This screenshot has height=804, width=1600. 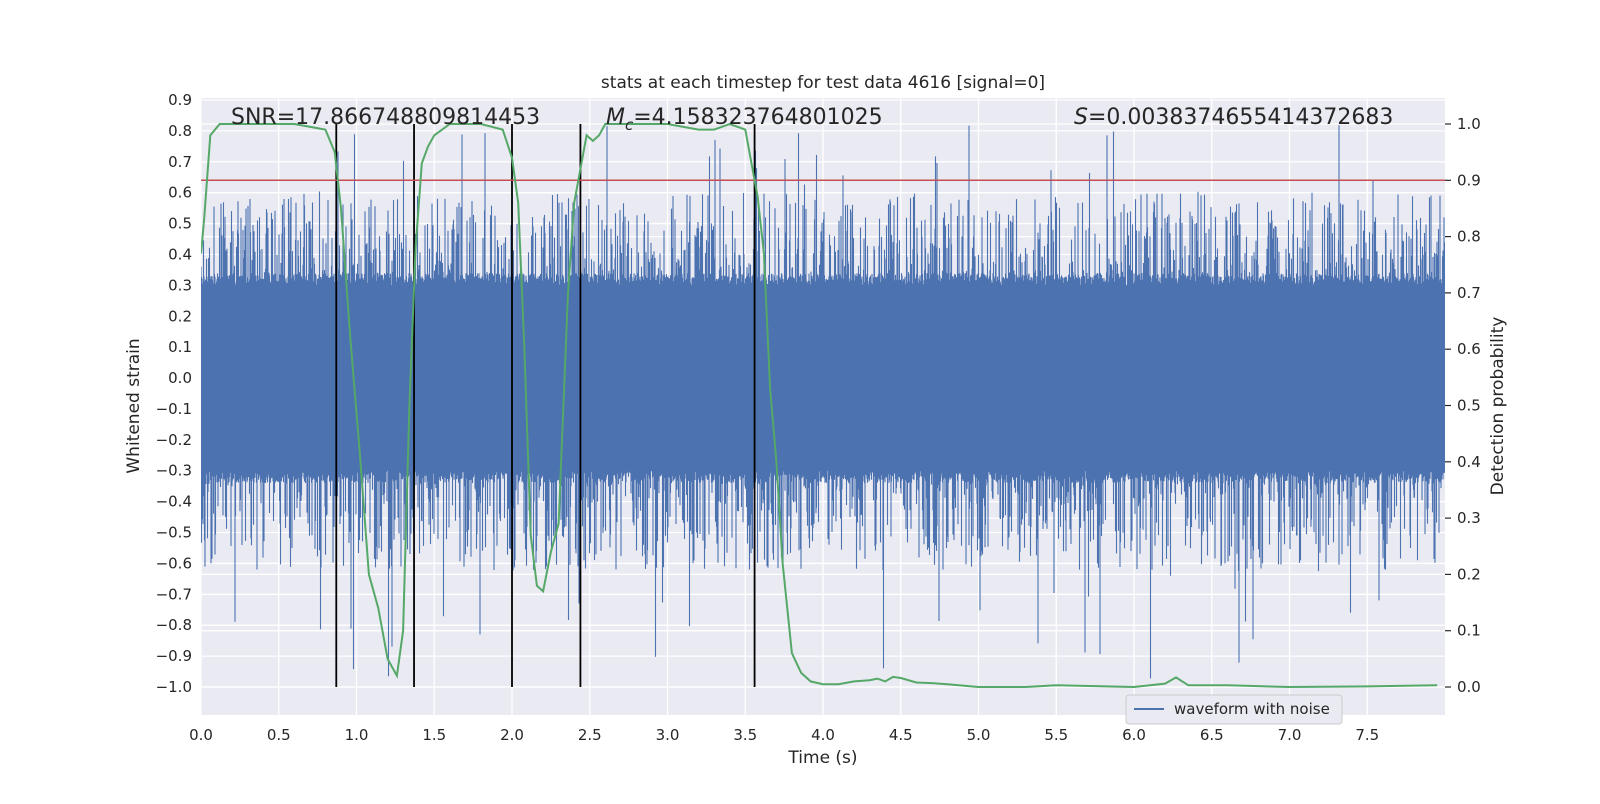 I want to click on x-tick-label: 6.0, so click(x=1134, y=735).